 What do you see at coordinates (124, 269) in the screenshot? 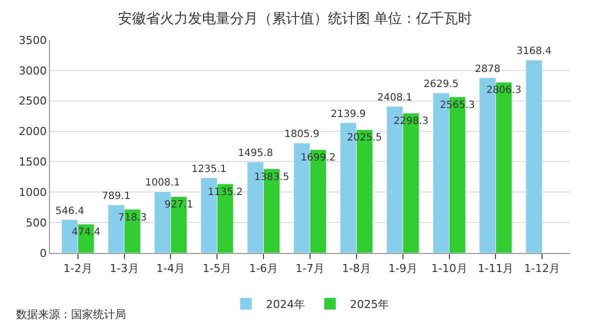
I see `x-tick-label: 1-3月` at bounding box center [124, 269].